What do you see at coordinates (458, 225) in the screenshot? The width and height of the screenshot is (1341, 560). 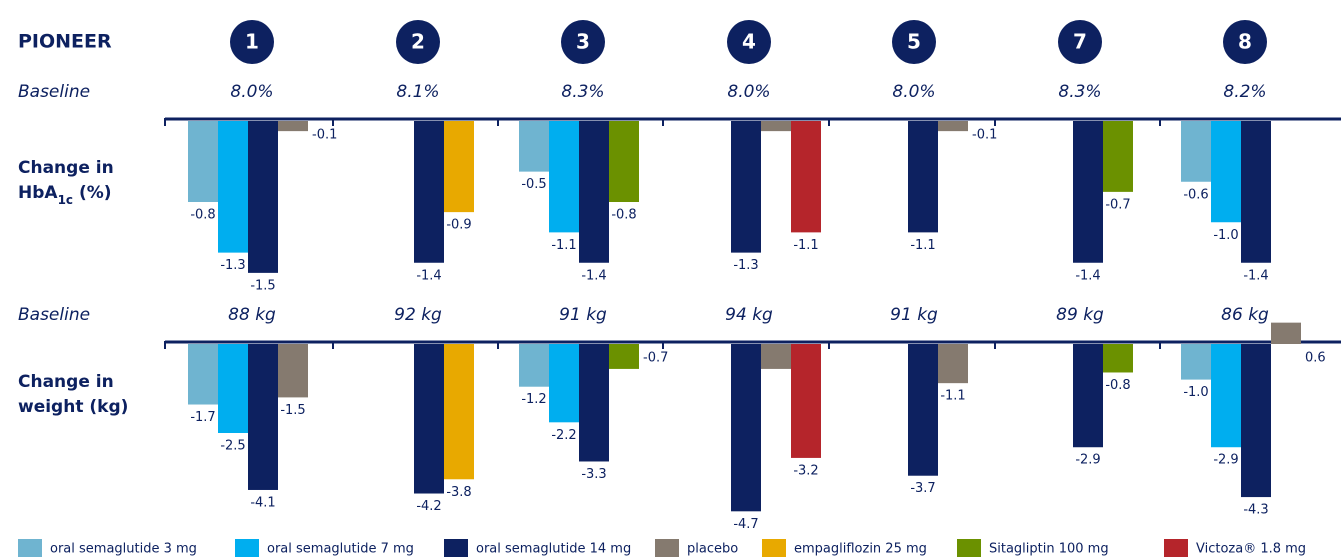 I see `value-label: -0.9` at bounding box center [458, 225].